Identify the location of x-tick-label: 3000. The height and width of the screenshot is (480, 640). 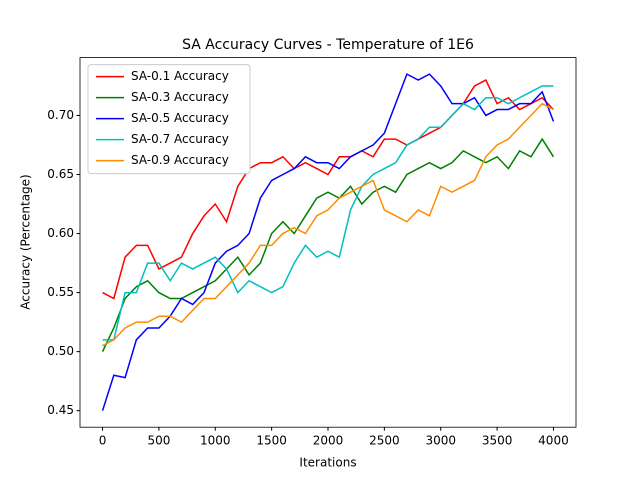
(440, 441).